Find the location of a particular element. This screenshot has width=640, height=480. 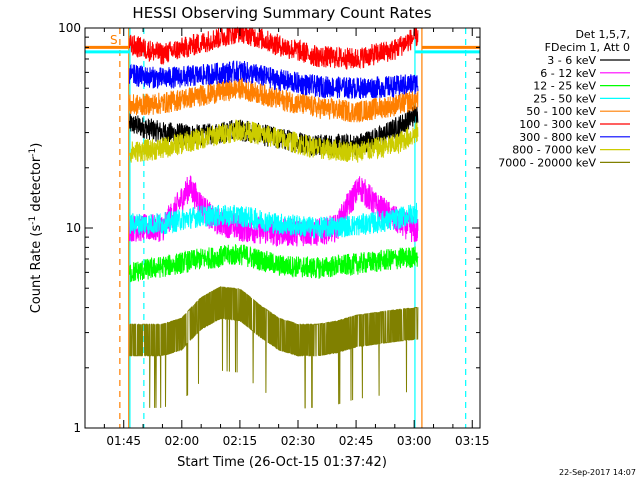

y-tick-label-2: 100 is located at coordinates (69, 28).